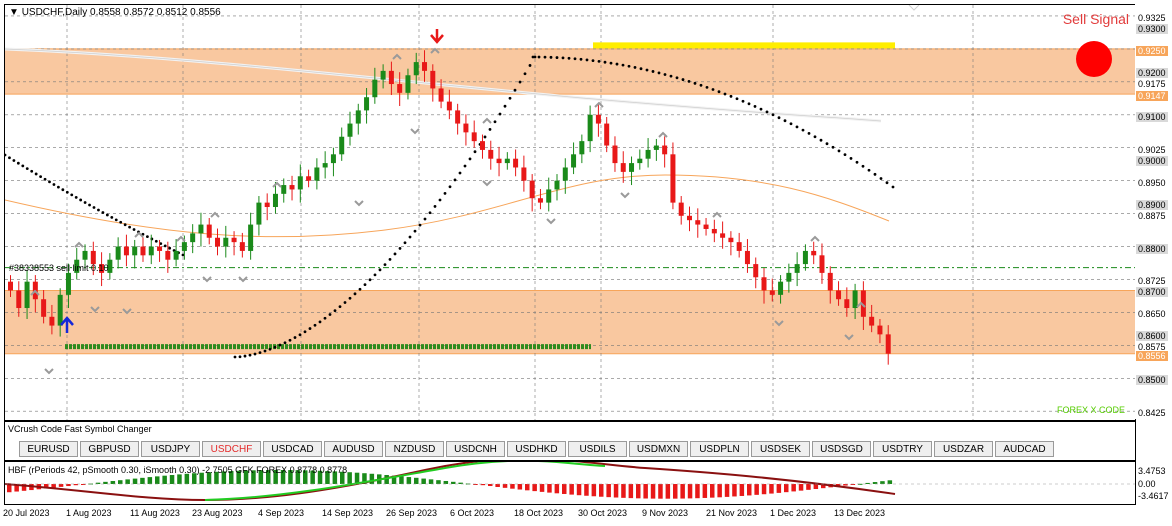  Describe the element at coordinates (902, 449) in the screenshot. I see `symbol-button-usdtry: USDTRY` at that location.